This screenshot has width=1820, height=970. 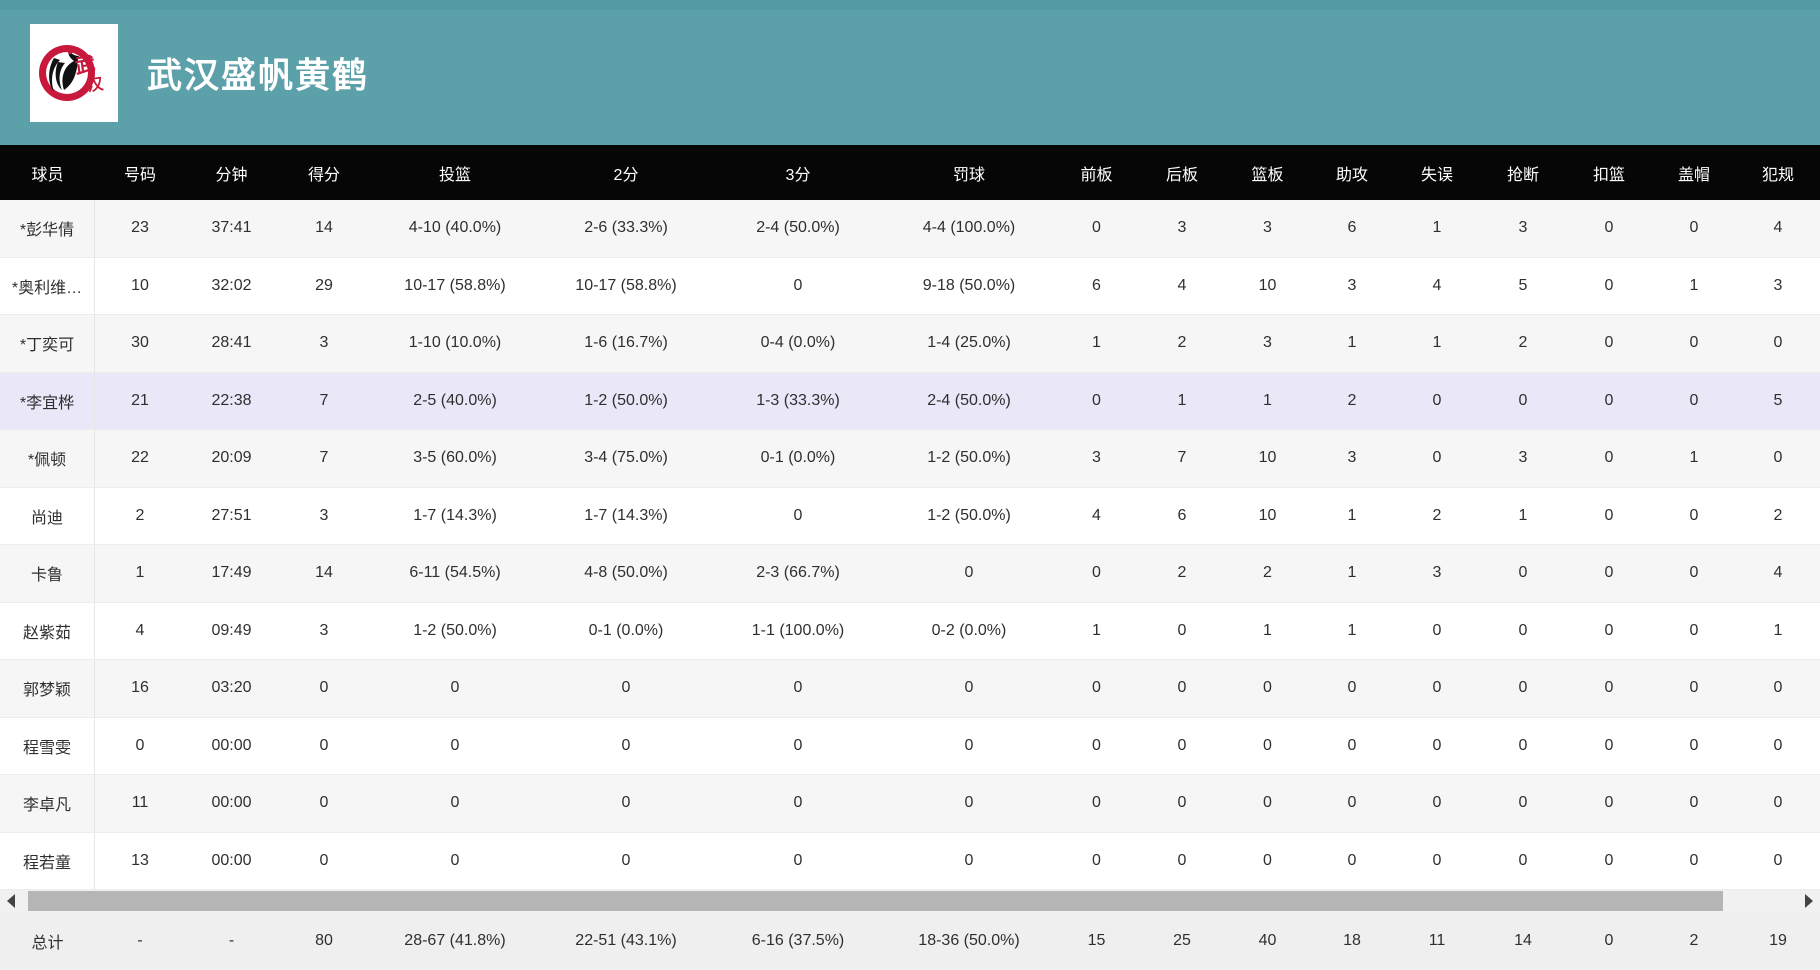 What do you see at coordinates (140, 400) in the screenshot?
I see `cell-number: 21` at bounding box center [140, 400].